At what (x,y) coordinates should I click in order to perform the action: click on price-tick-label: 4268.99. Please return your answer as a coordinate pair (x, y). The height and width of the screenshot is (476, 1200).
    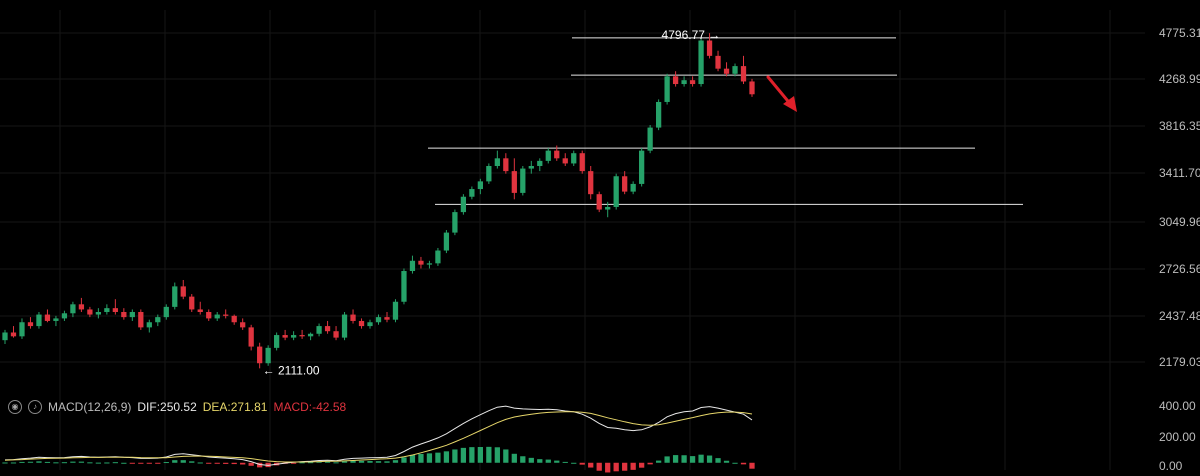
    Looking at the image, I should click on (1179, 79).